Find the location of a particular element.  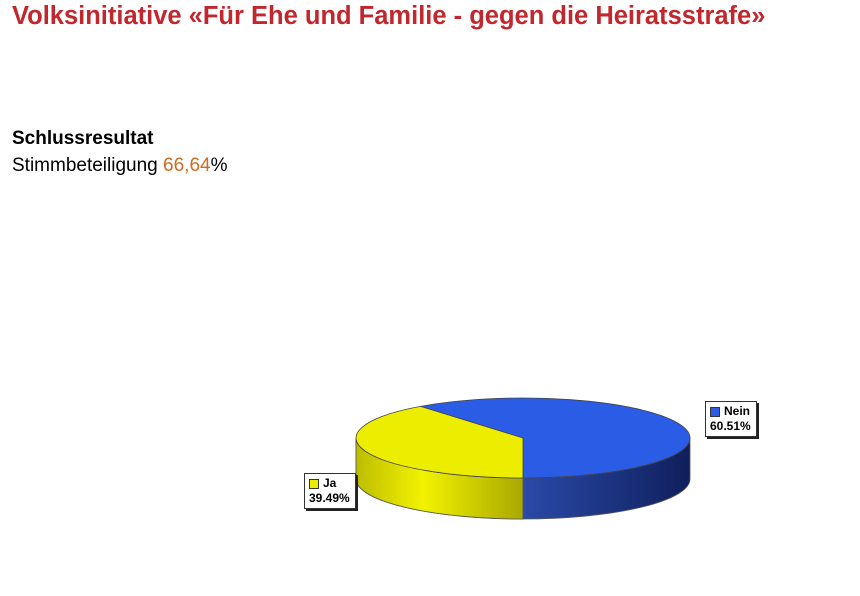

turnout-unit: % is located at coordinates (219, 165).